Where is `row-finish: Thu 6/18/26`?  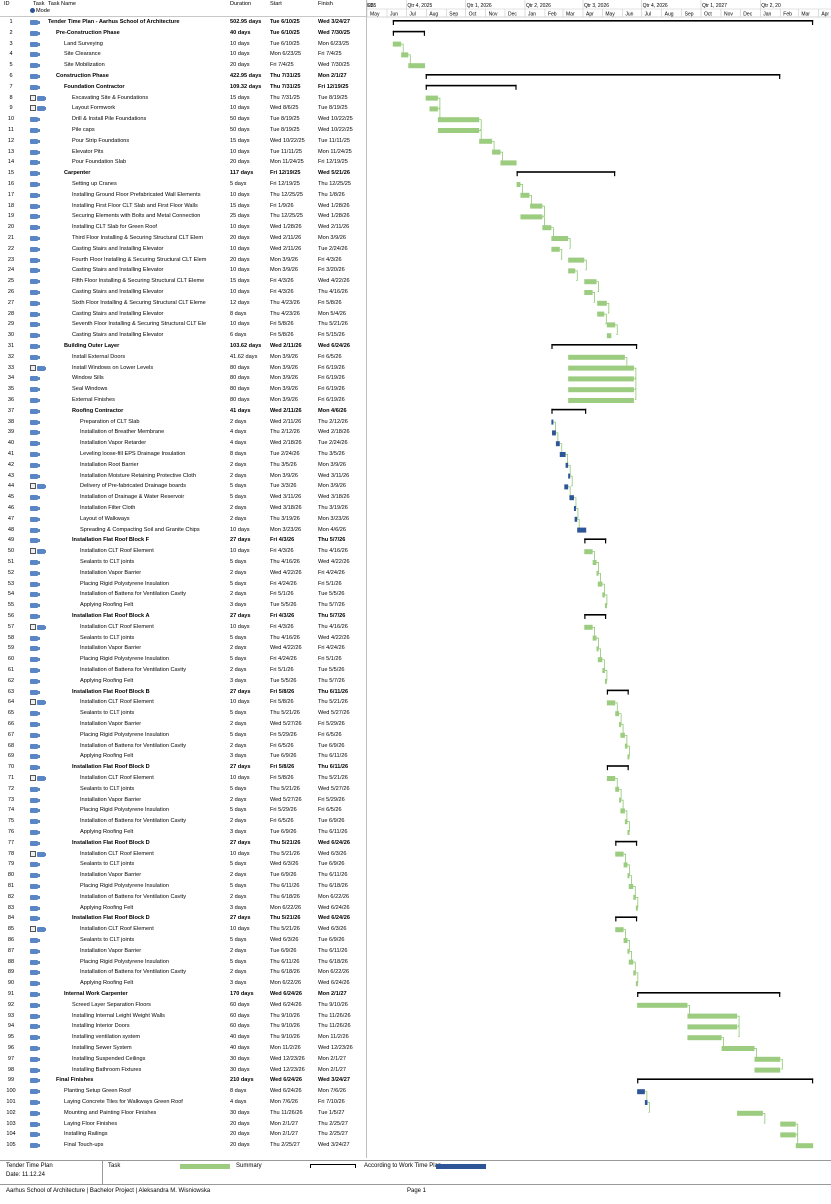
row-finish: Thu 6/18/26 is located at coordinates (333, 961).